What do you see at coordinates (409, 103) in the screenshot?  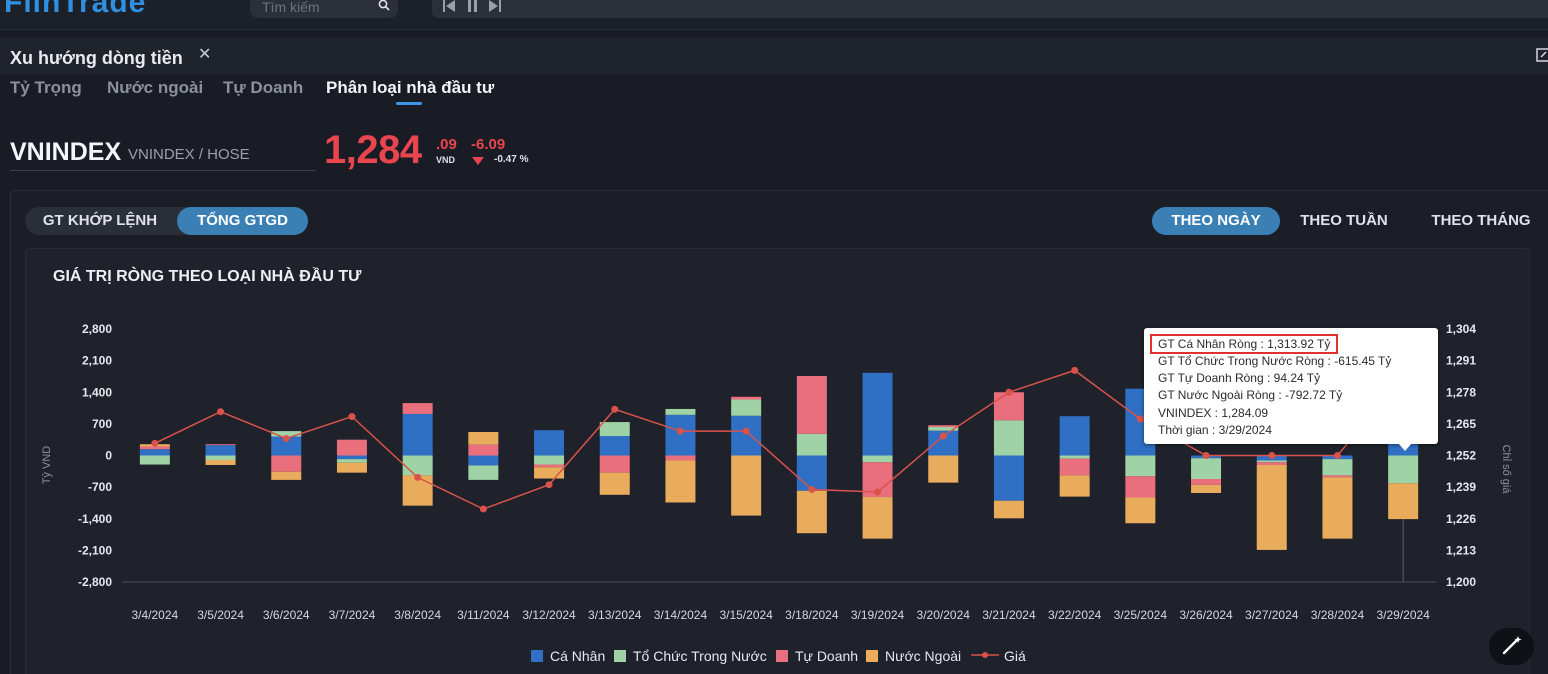 I see `active-tab-indicator` at bounding box center [409, 103].